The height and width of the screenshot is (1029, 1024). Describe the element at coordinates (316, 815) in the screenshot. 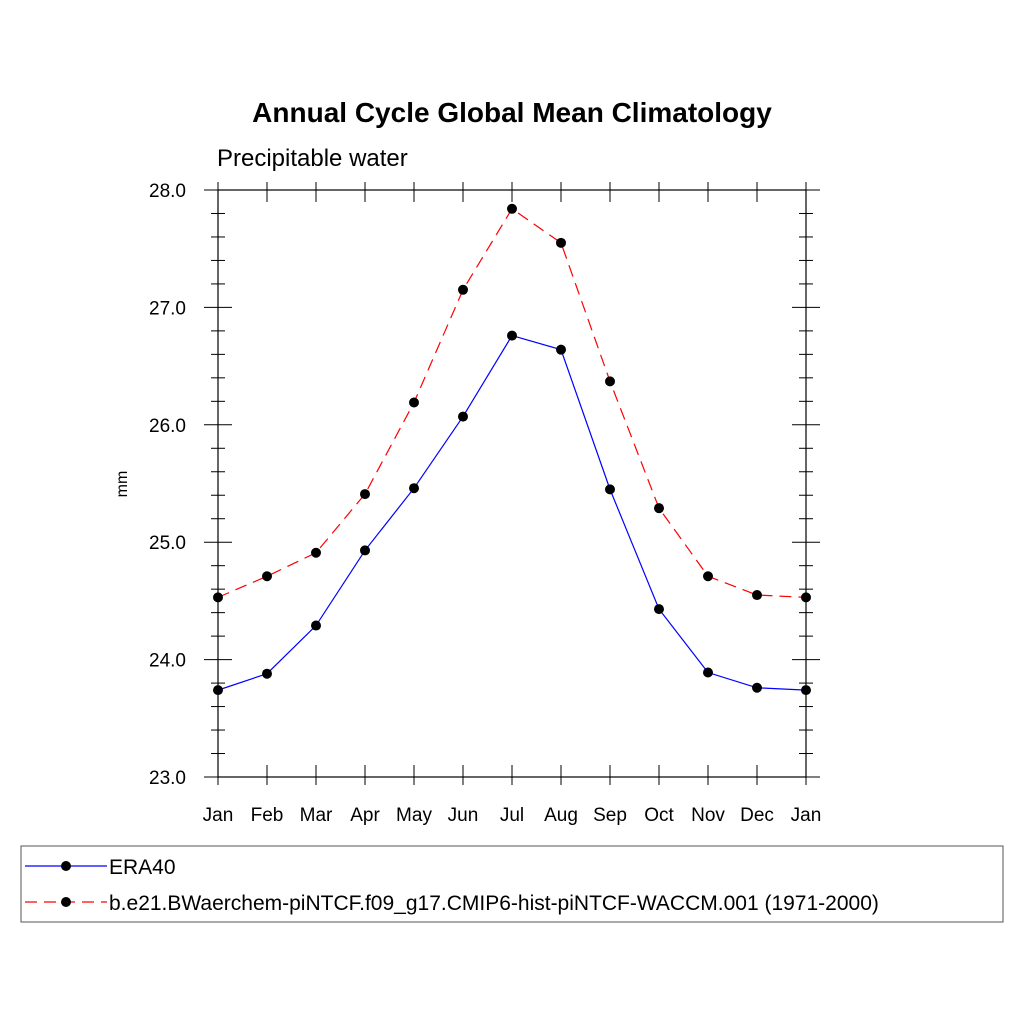

I see `x-tick-label: Mar` at that location.